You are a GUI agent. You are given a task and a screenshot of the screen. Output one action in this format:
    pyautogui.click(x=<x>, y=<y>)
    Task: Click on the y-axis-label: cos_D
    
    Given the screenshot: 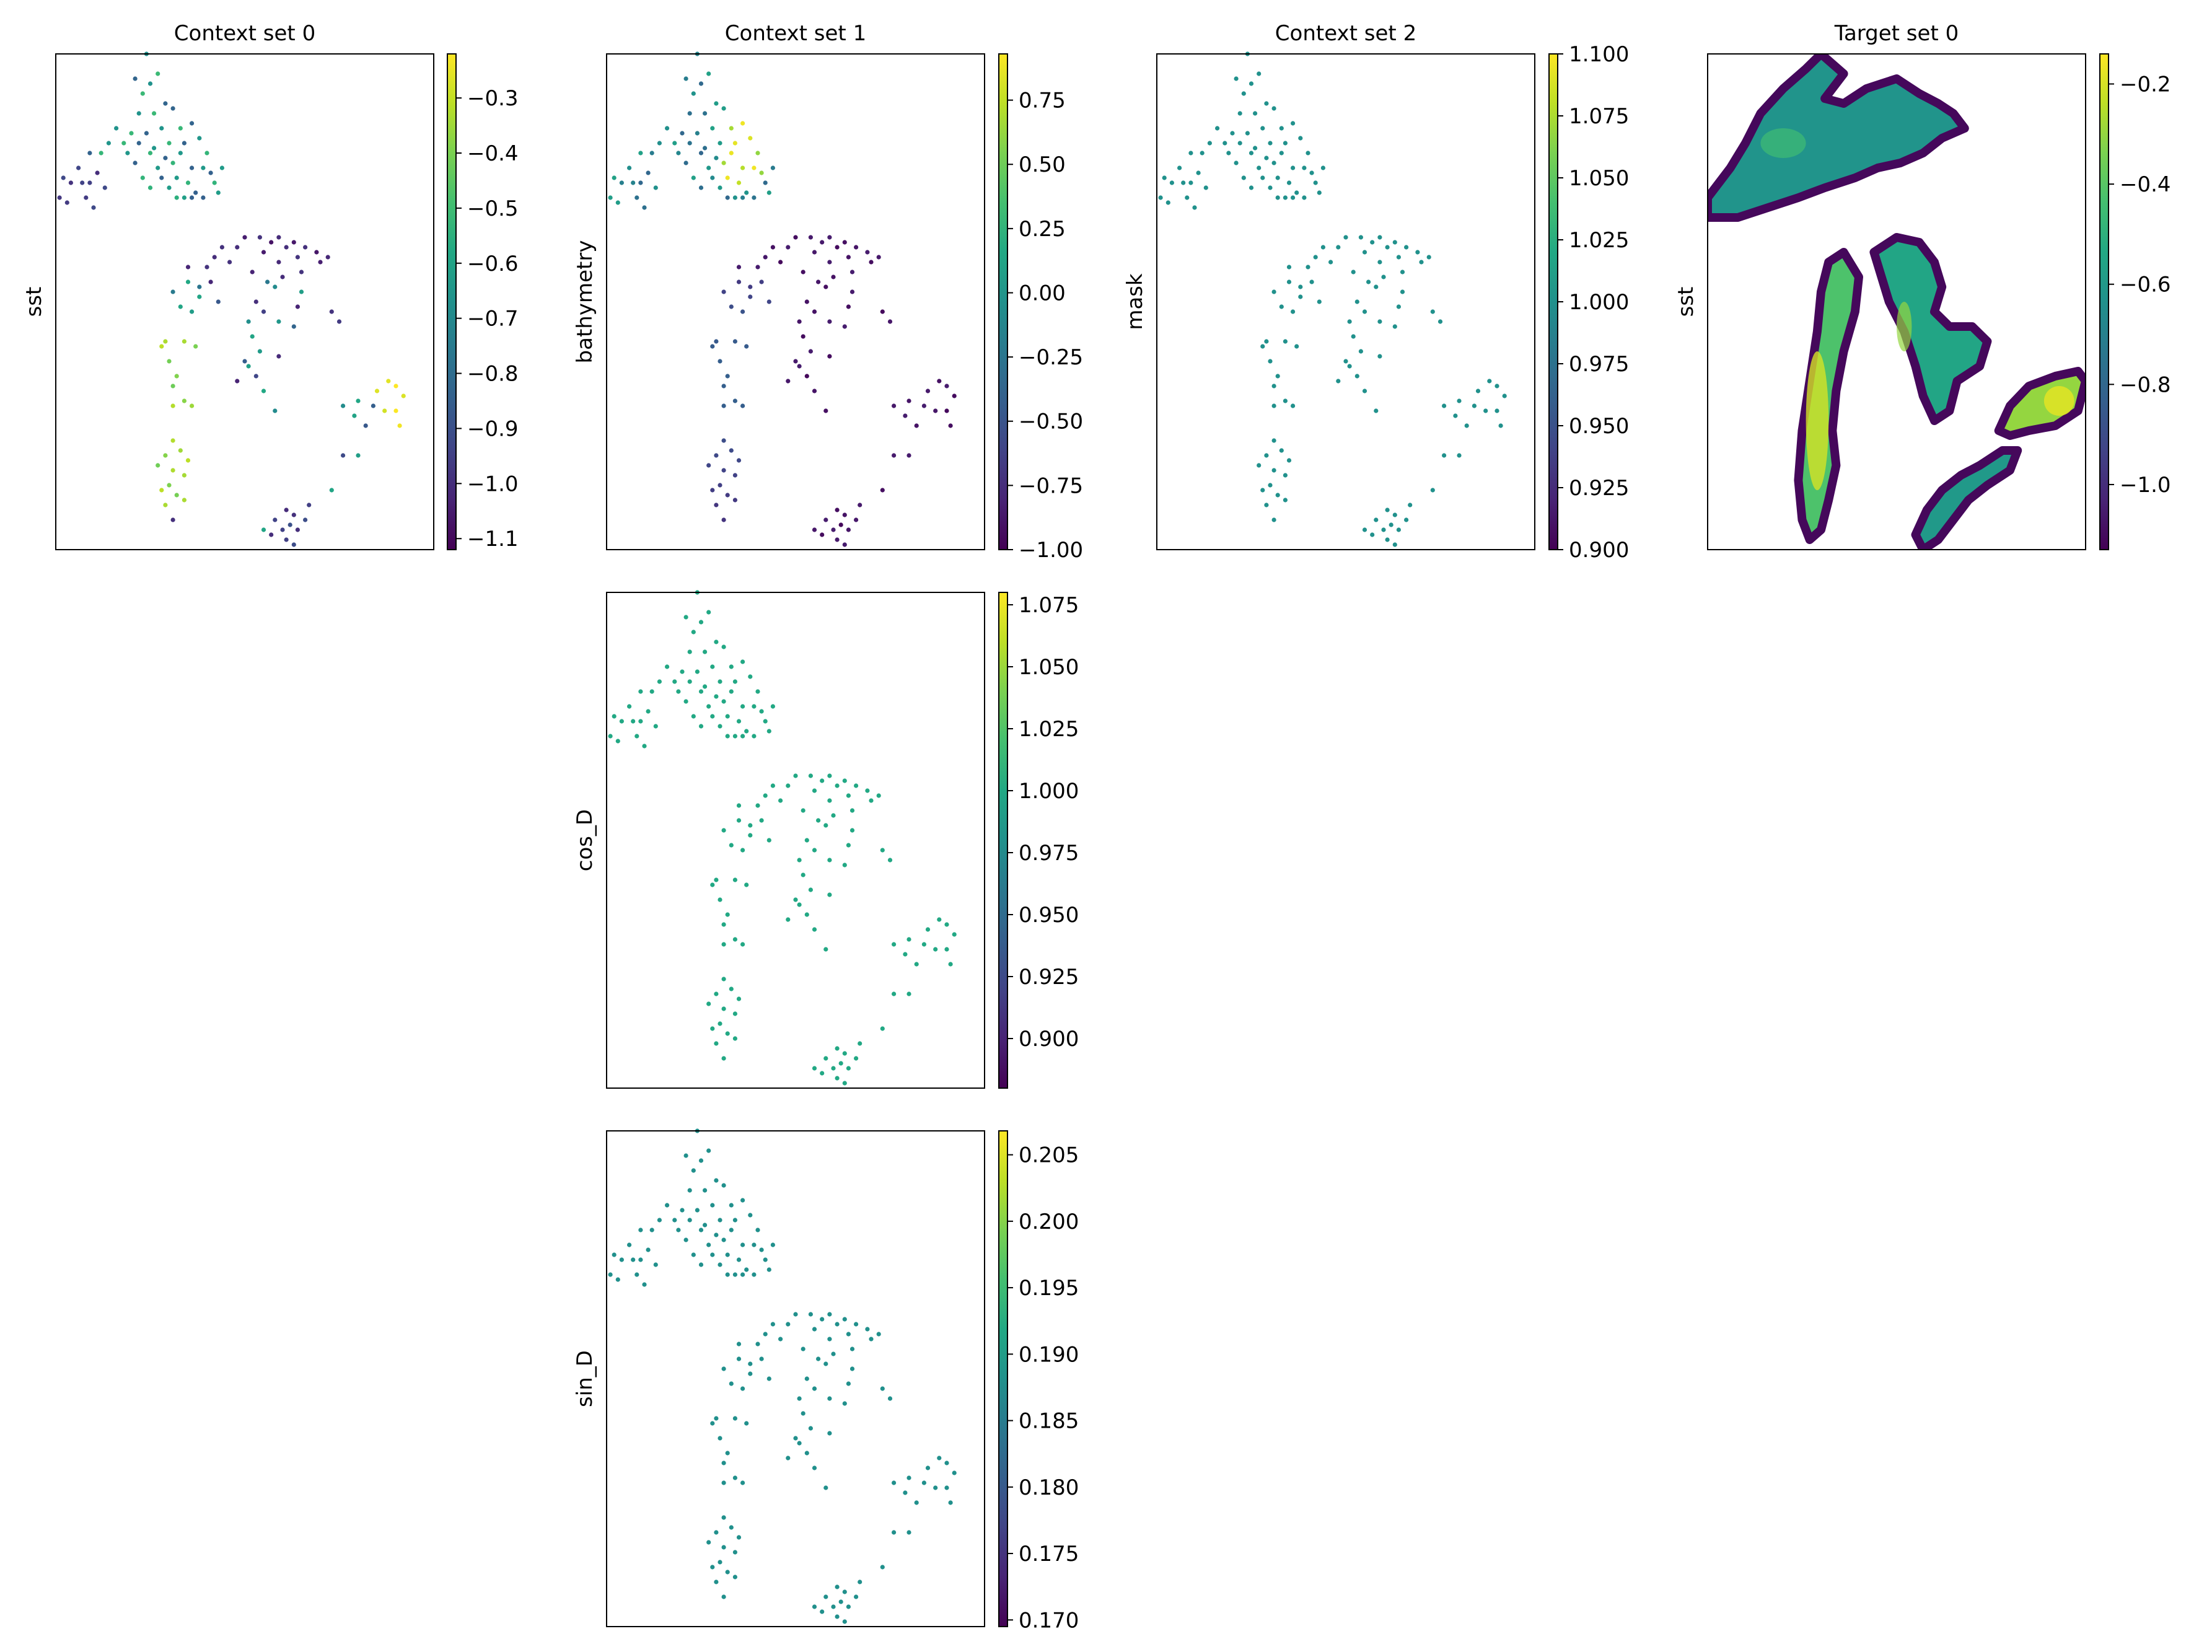 What is the action you would take?
    pyautogui.click(x=585, y=840)
    